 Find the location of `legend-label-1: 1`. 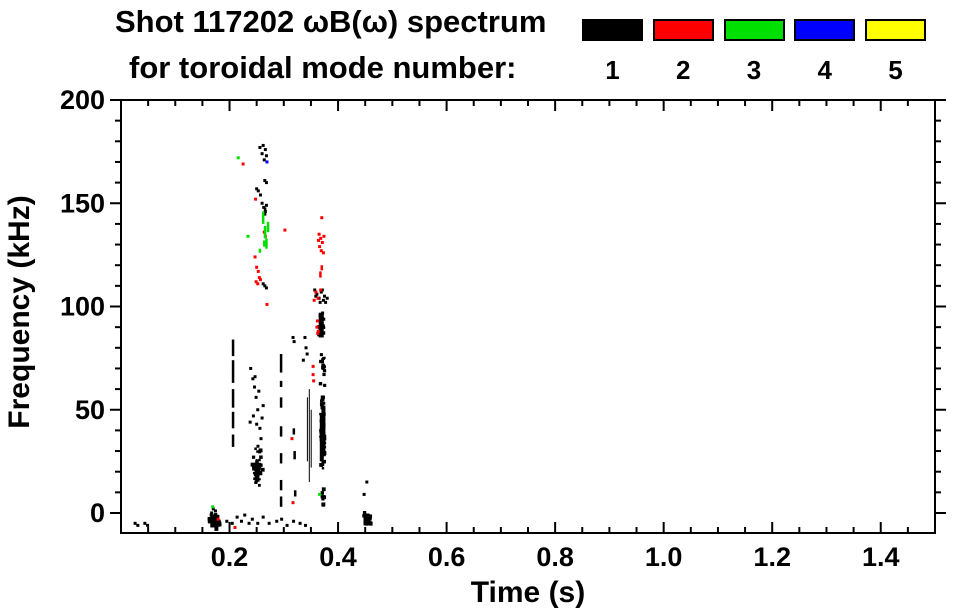

legend-label-1: 1 is located at coordinates (612, 70).